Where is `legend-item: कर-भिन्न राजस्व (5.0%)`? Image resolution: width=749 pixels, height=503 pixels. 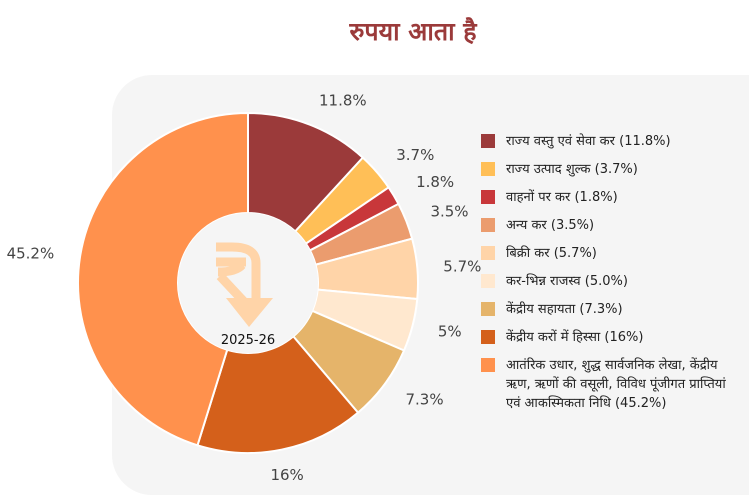 legend-item: कर-भिन्न राजस्व (5.0%) is located at coordinates (612, 281).